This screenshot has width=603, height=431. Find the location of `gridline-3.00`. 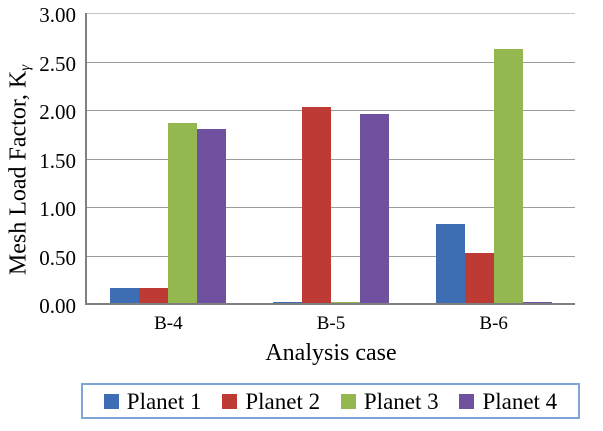

gridline-3.00 is located at coordinates (331, 13).